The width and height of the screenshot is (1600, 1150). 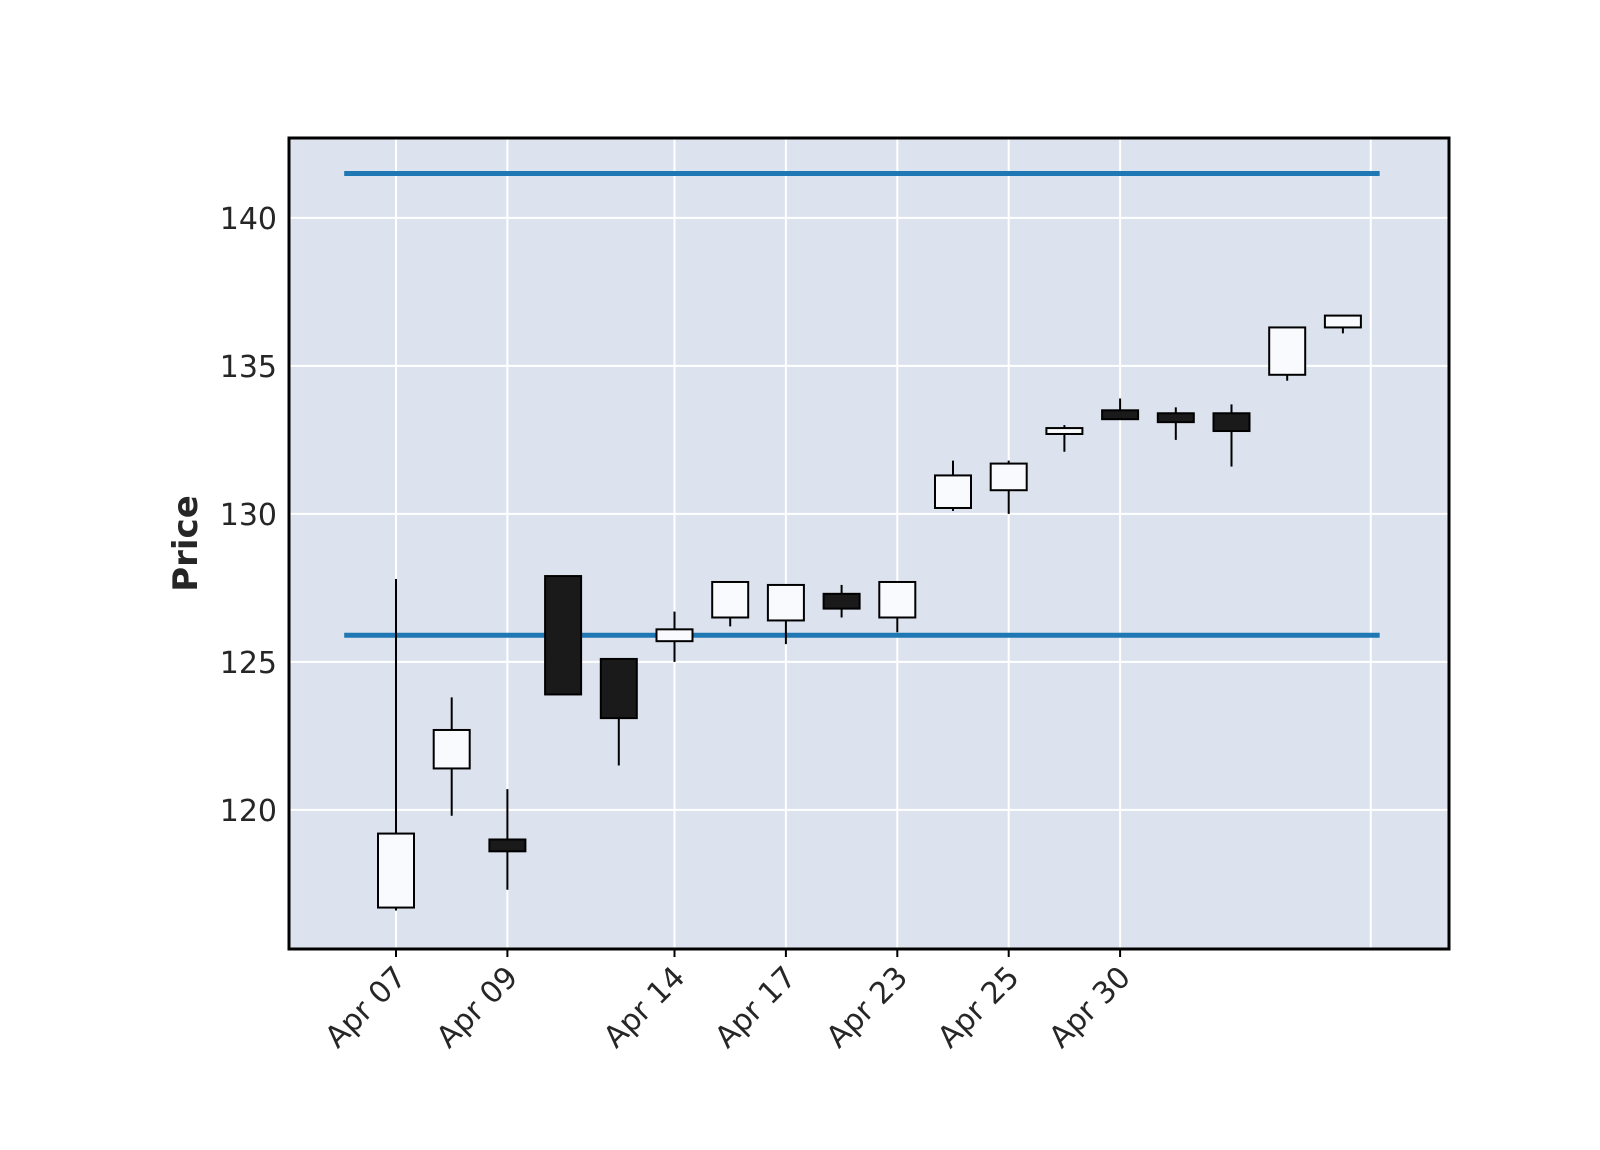 What do you see at coordinates (248, 811) in the screenshot?
I see `y-tick-label: 120` at bounding box center [248, 811].